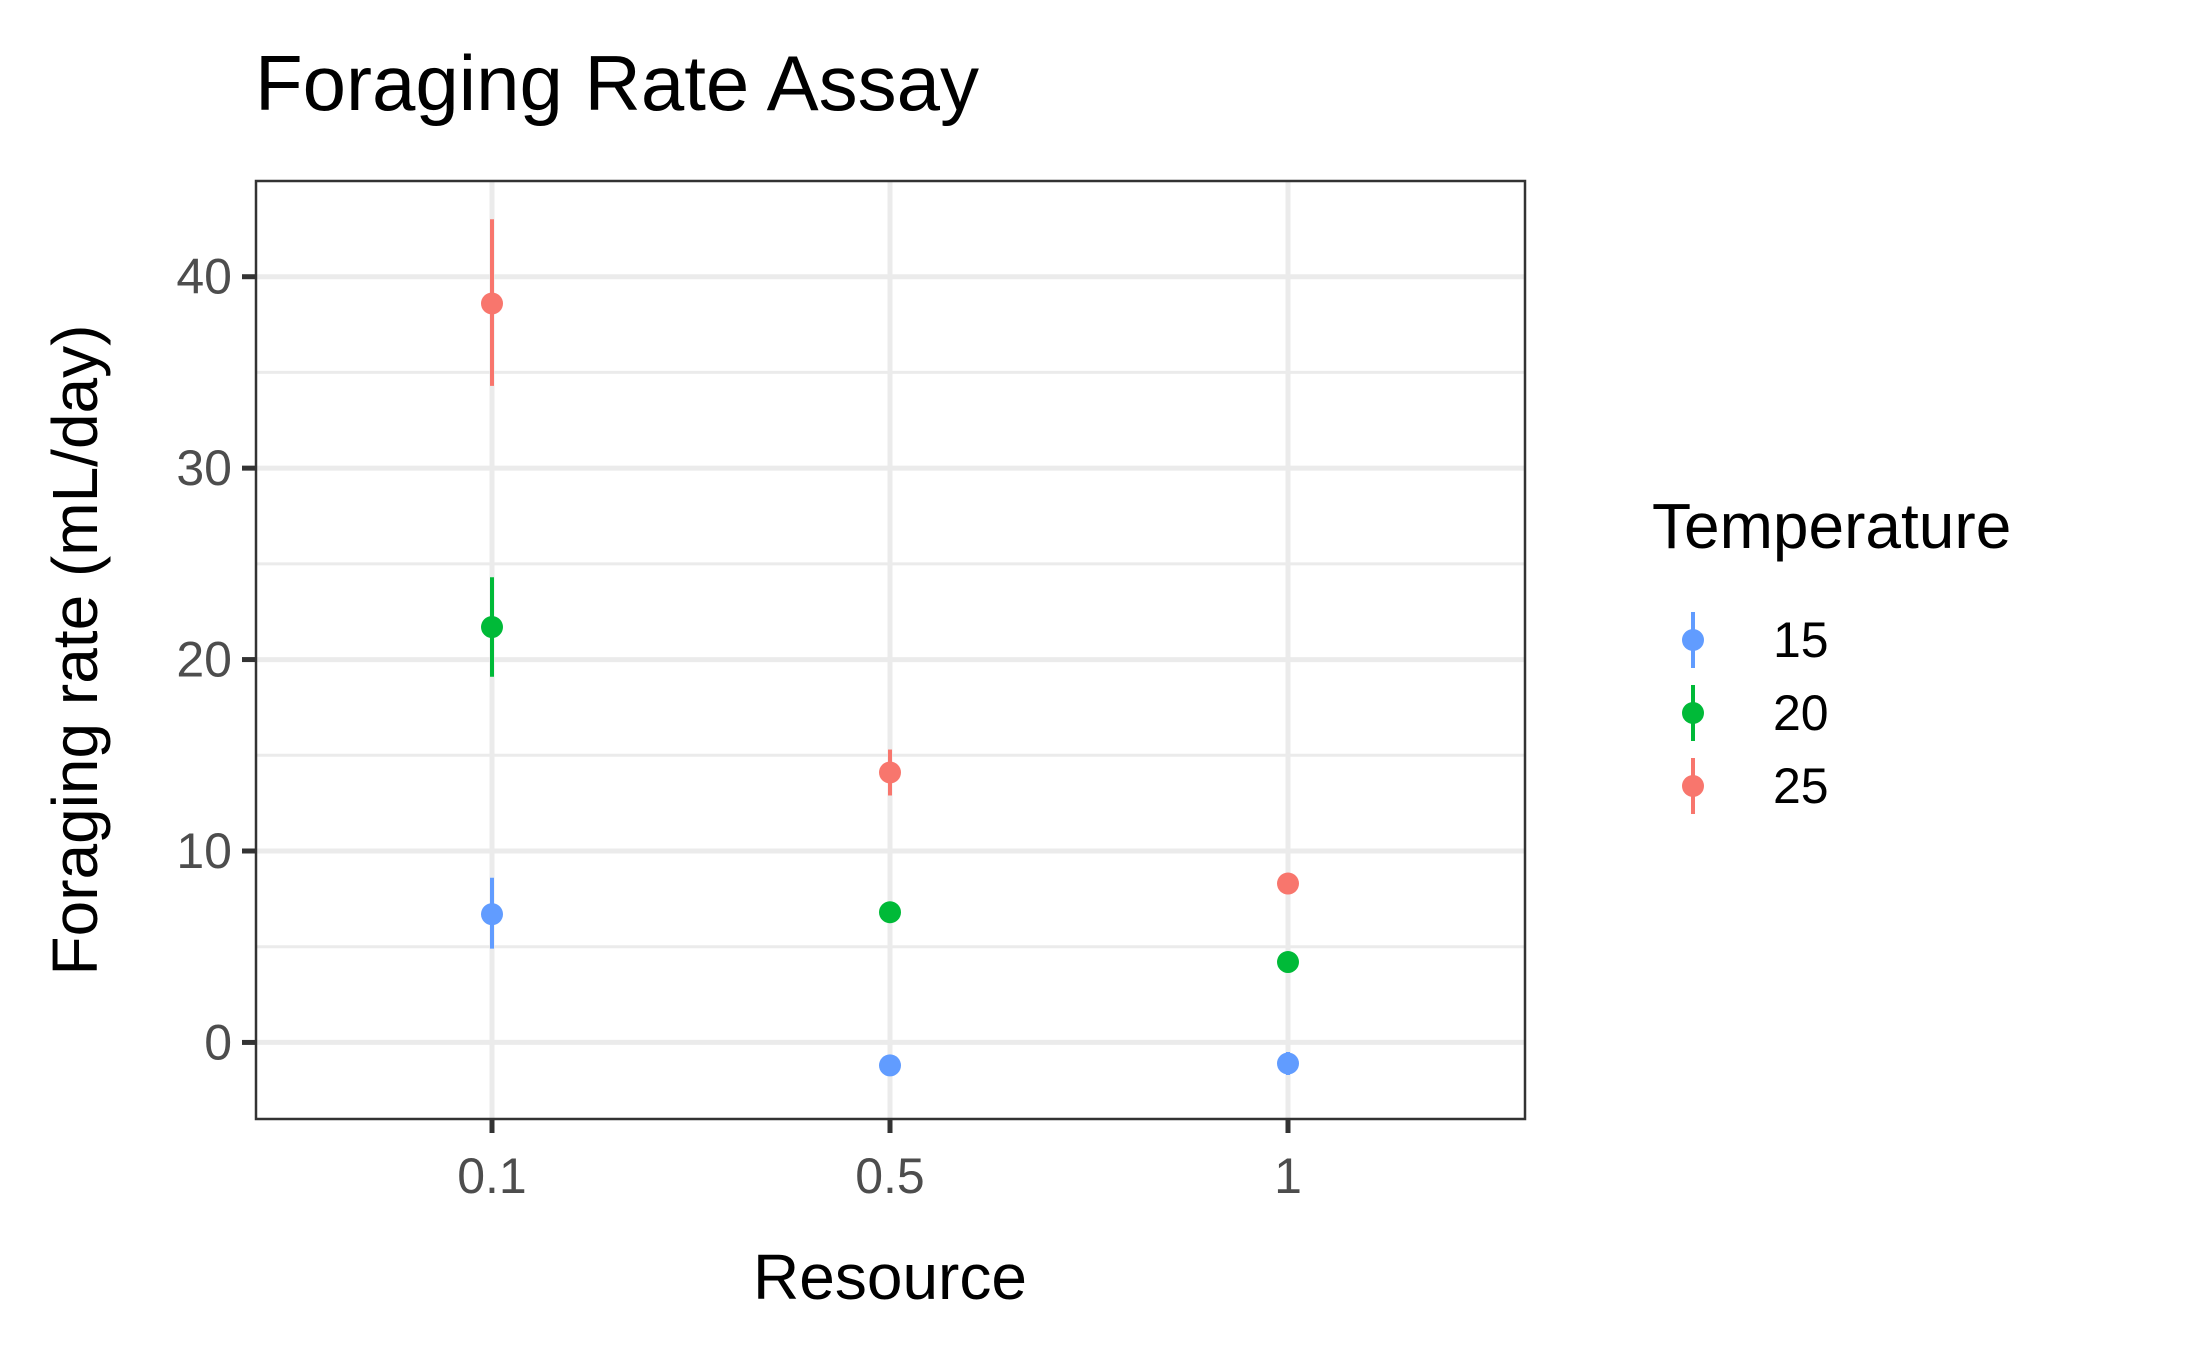 The image size is (2187, 1356). What do you see at coordinates (1755, 640) in the screenshot?
I see `legend-item-15: 15` at bounding box center [1755, 640].